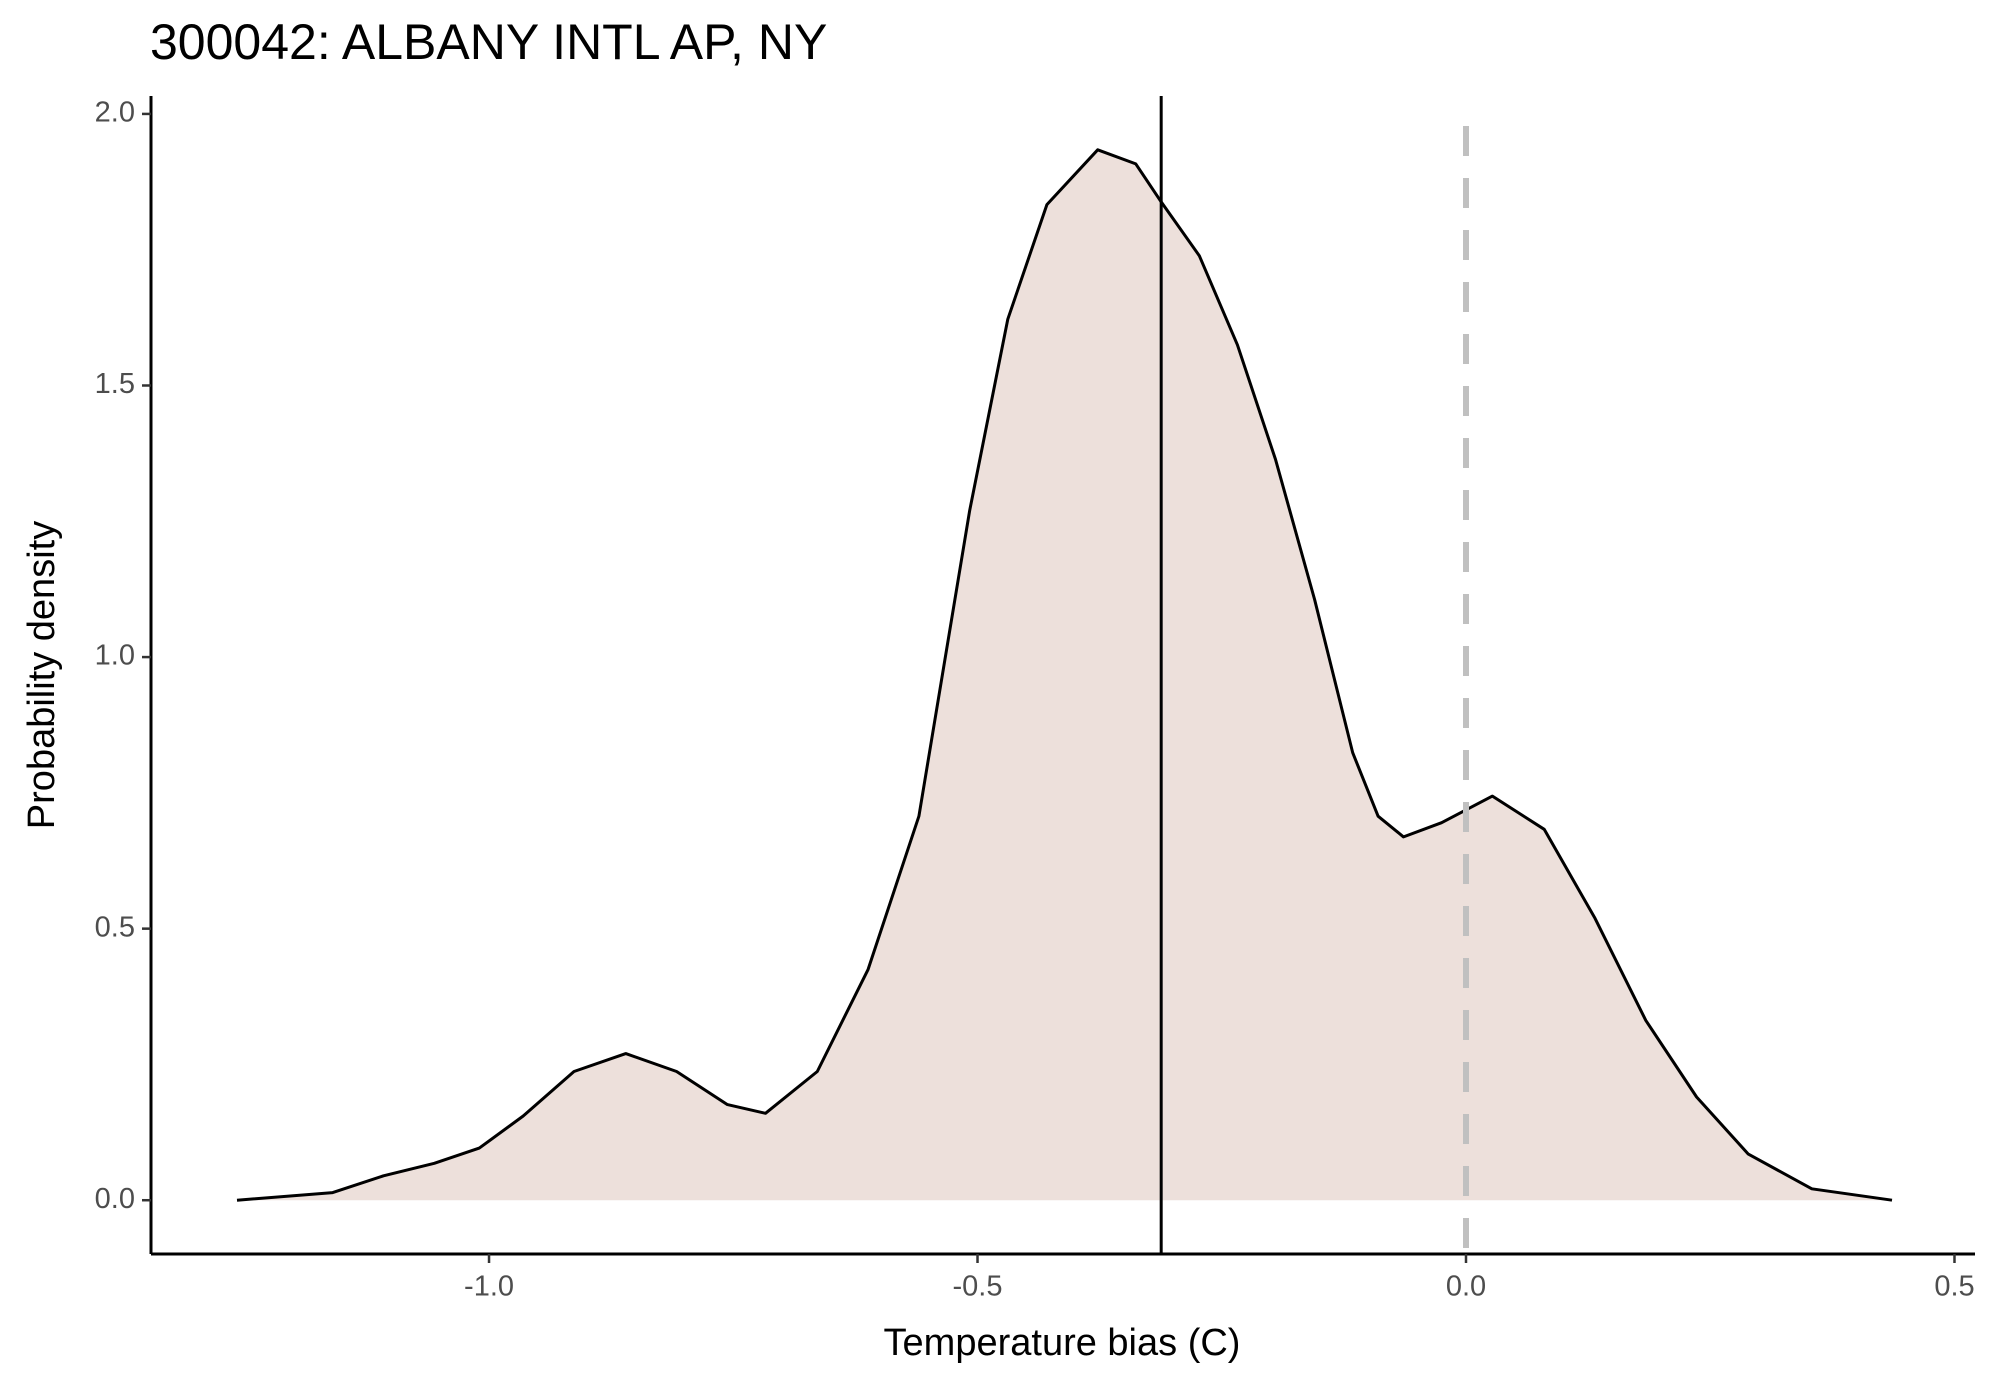 Image resolution: width=1990 pixels, height=1384 pixels. Describe the element at coordinates (115, 1199) in the screenshot. I see `y-tick-label: 0.0` at that location.